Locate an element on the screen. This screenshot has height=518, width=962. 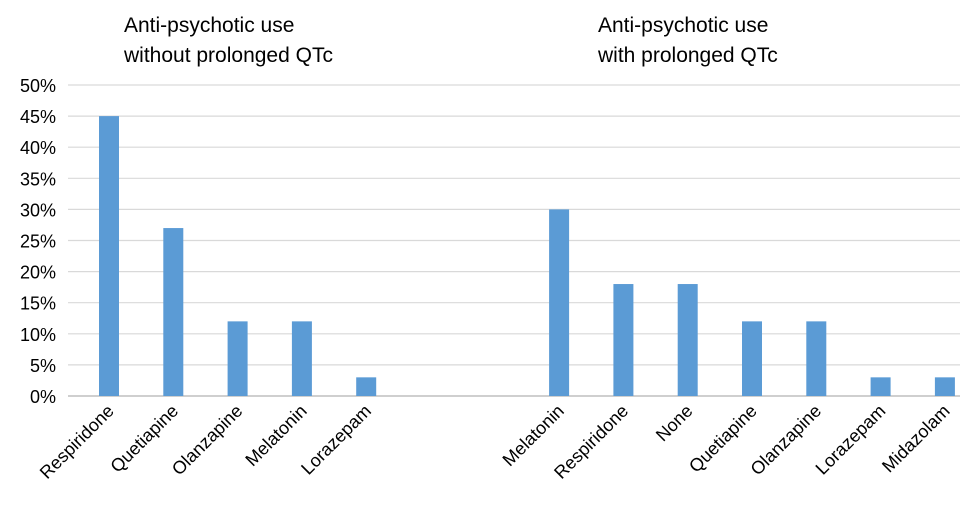
y-tick-label: 5% is located at coordinates (43, 366).